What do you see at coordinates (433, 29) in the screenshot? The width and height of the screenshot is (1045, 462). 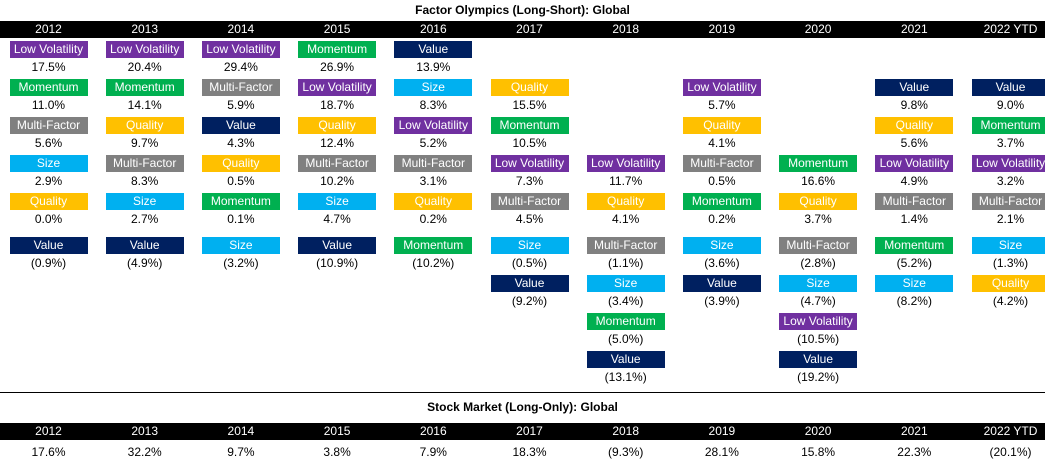 I see `year-header-2016: 2016` at bounding box center [433, 29].